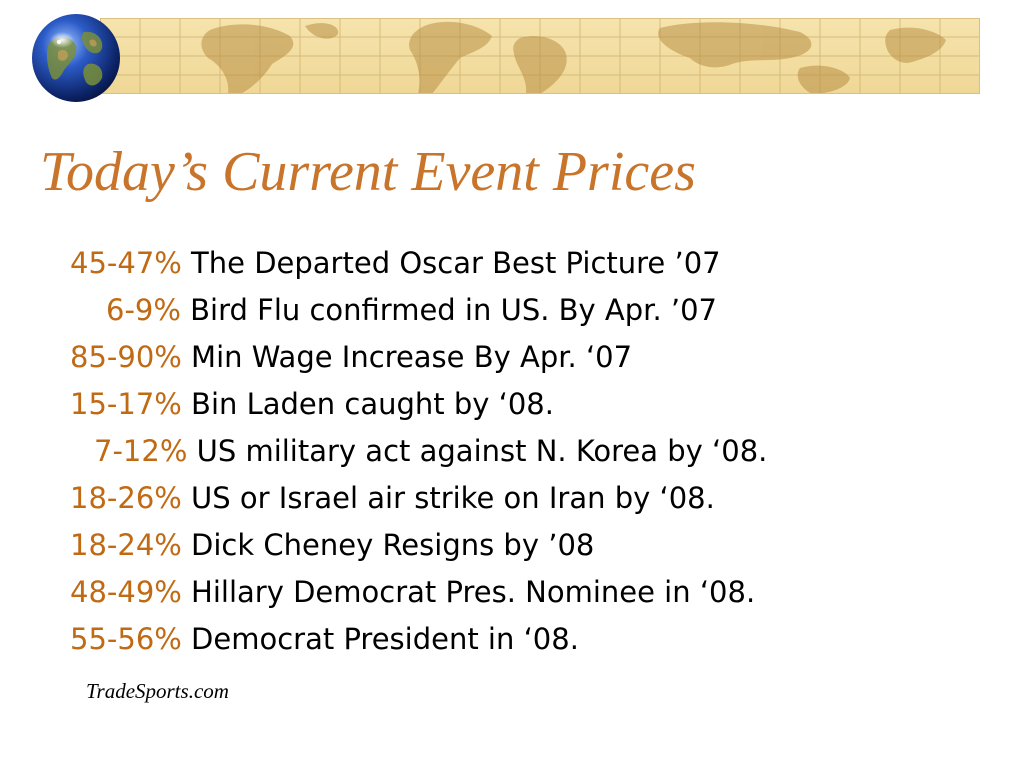  Describe the element at coordinates (76, 58) in the screenshot. I see `globe-icon` at that location.